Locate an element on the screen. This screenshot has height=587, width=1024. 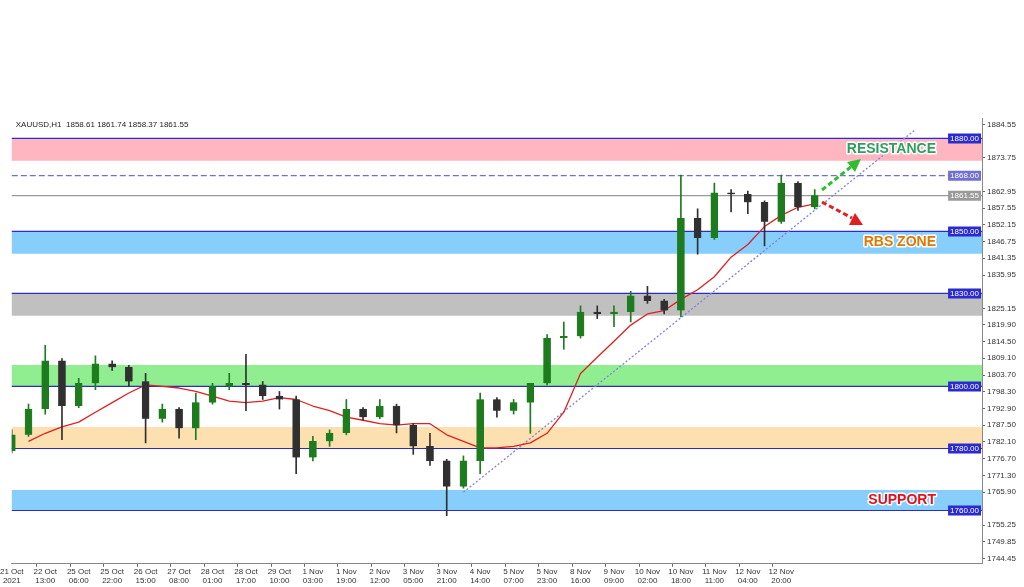
y-tick-label: 1744.45 is located at coordinates (1002, 558).